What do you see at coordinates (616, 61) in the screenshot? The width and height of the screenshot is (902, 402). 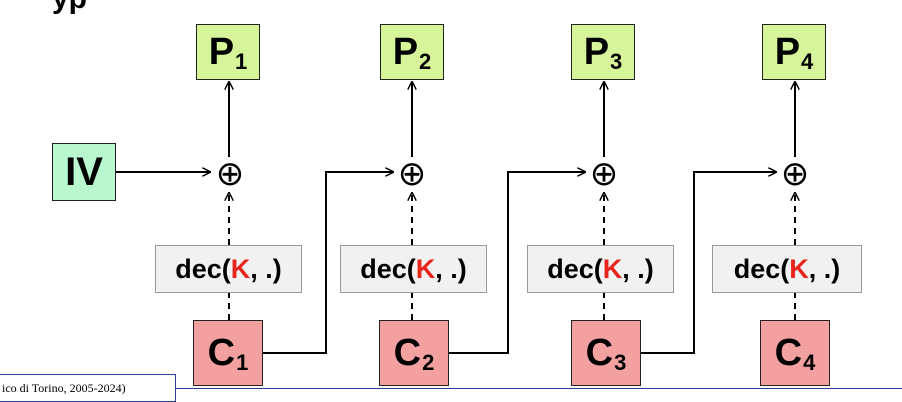 I see `plaintext-index: 3` at bounding box center [616, 61].